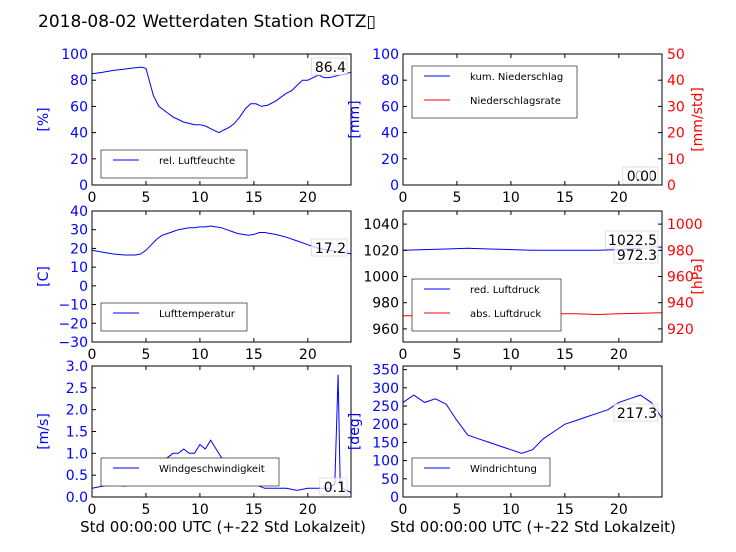 This screenshot has width=736, height=552. Describe the element at coordinates (516, 77) in the screenshot. I see `legend-label: kum. Niederschlag` at that location.